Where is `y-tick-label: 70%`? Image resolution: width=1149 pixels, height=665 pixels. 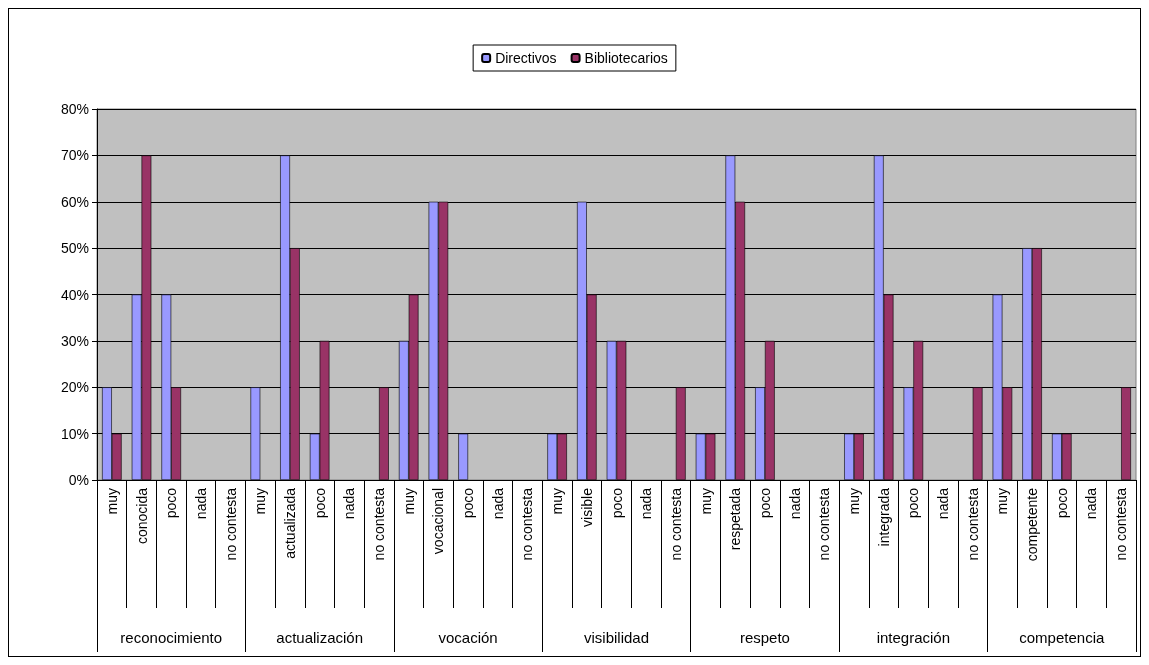
y-tick-label: 70% is located at coordinates (74, 155).